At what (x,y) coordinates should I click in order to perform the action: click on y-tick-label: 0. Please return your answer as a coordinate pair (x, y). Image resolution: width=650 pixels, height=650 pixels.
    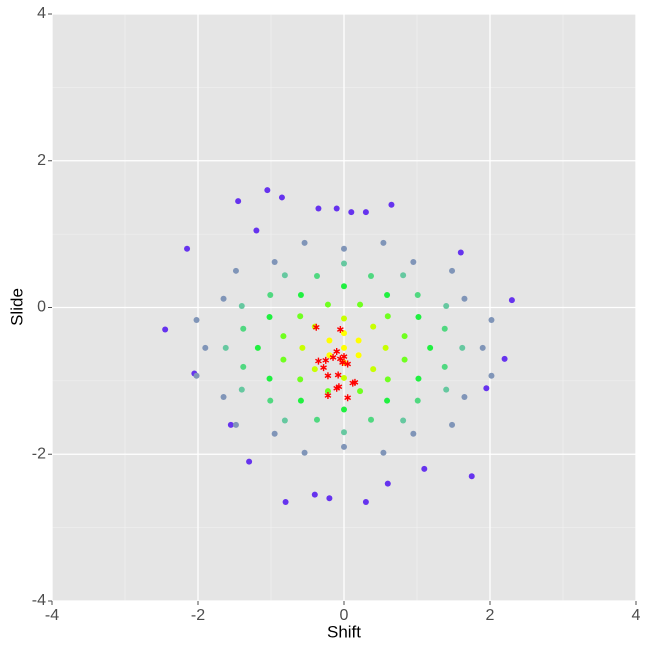
    Looking at the image, I should click on (41, 307).